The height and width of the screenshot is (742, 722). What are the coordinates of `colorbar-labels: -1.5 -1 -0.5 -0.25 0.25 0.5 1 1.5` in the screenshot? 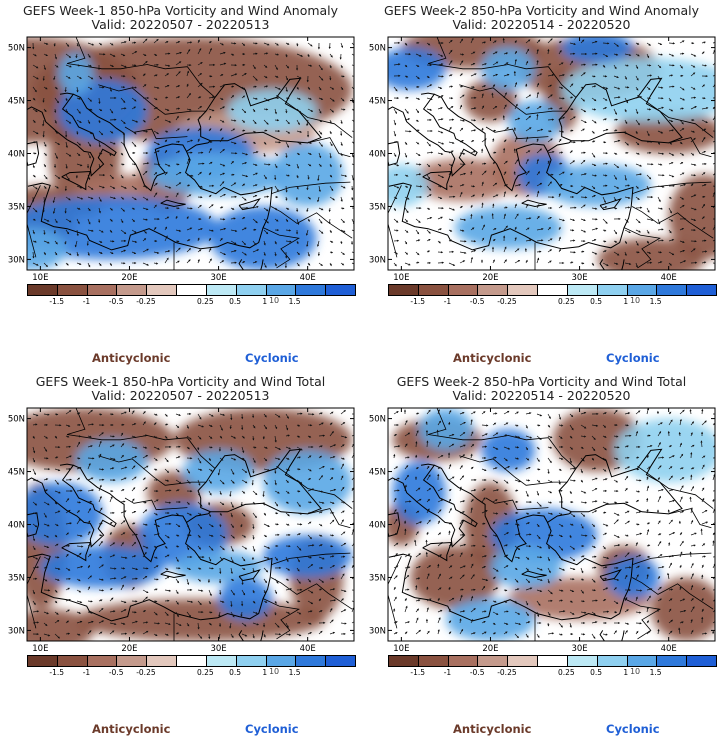 It's located at (190, 302).